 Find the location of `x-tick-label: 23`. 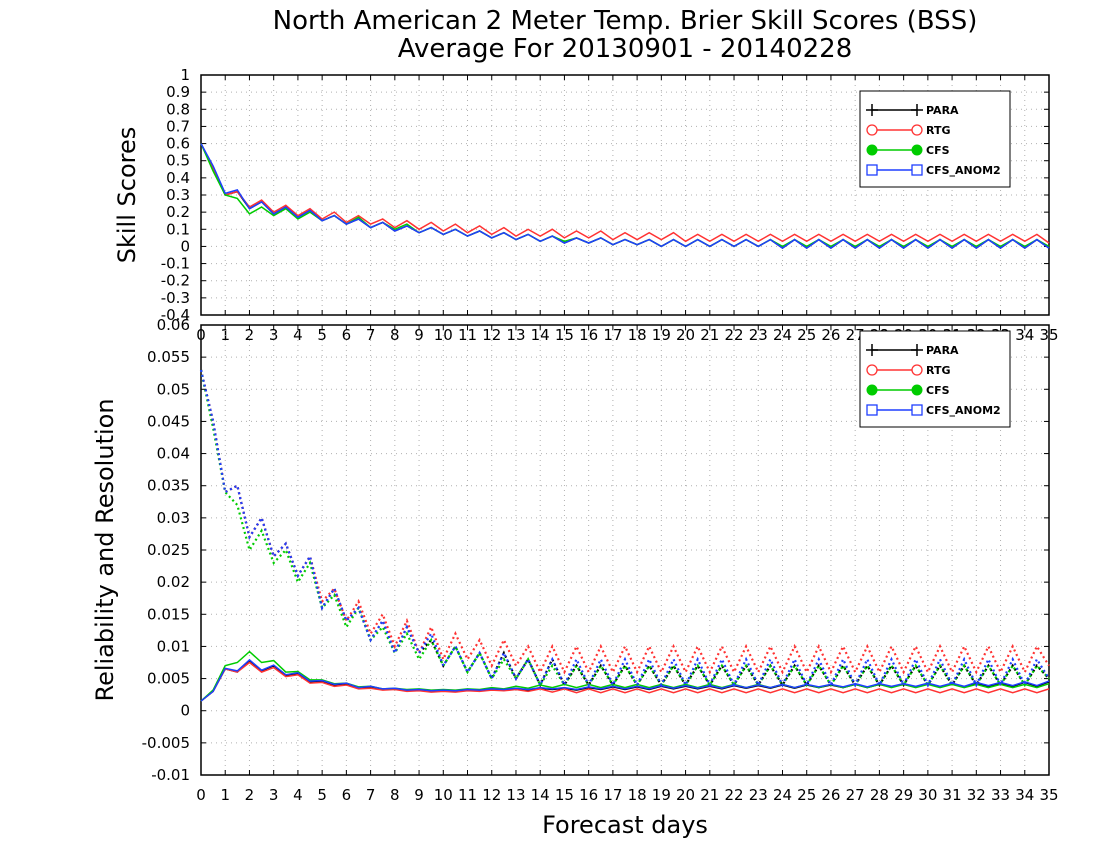

x-tick-label: 23 is located at coordinates (758, 795).